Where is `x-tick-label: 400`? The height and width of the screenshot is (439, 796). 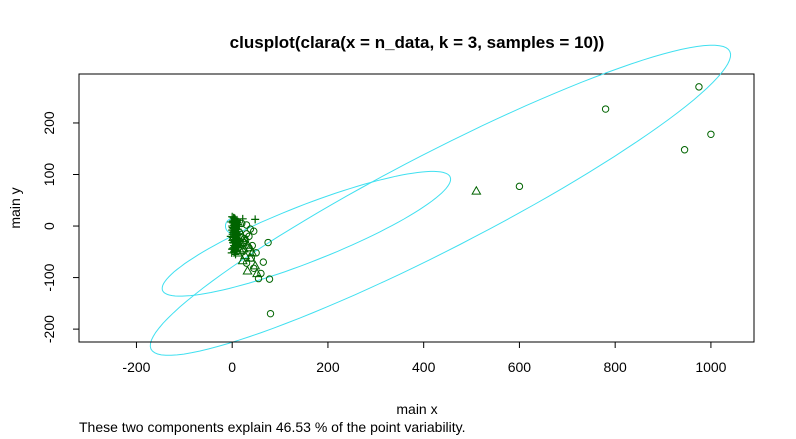 x-tick-label: 400 is located at coordinates (424, 367).